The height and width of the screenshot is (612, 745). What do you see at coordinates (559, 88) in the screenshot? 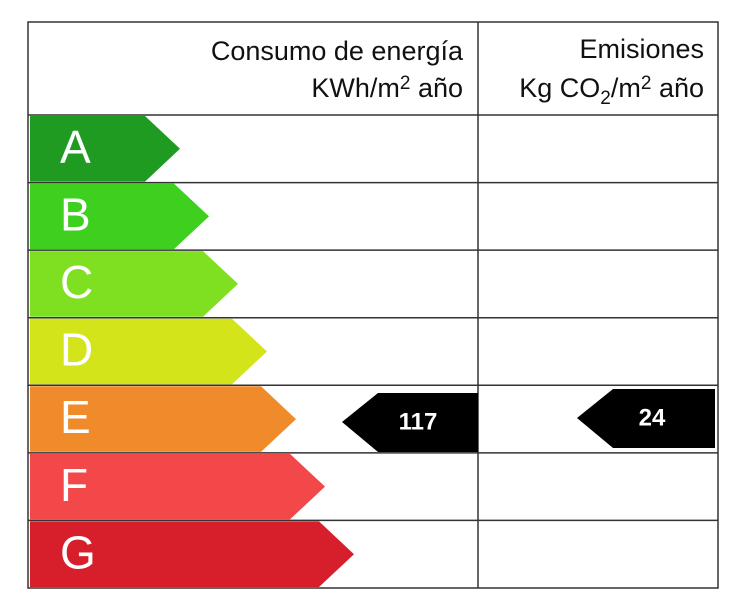
I see `unit-part: Kg CO` at bounding box center [559, 88].